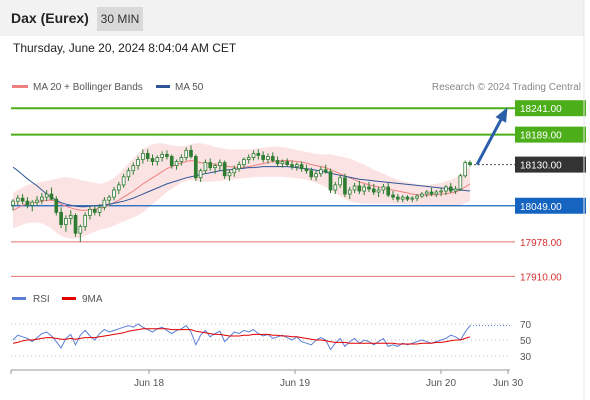 This screenshot has height=400, width=590. Describe the element at coordinates (125, 48) in the screenshot. I see `chart-timestamp: Thursday, June 20, 2024 8:04:04 AM CET` at that location.